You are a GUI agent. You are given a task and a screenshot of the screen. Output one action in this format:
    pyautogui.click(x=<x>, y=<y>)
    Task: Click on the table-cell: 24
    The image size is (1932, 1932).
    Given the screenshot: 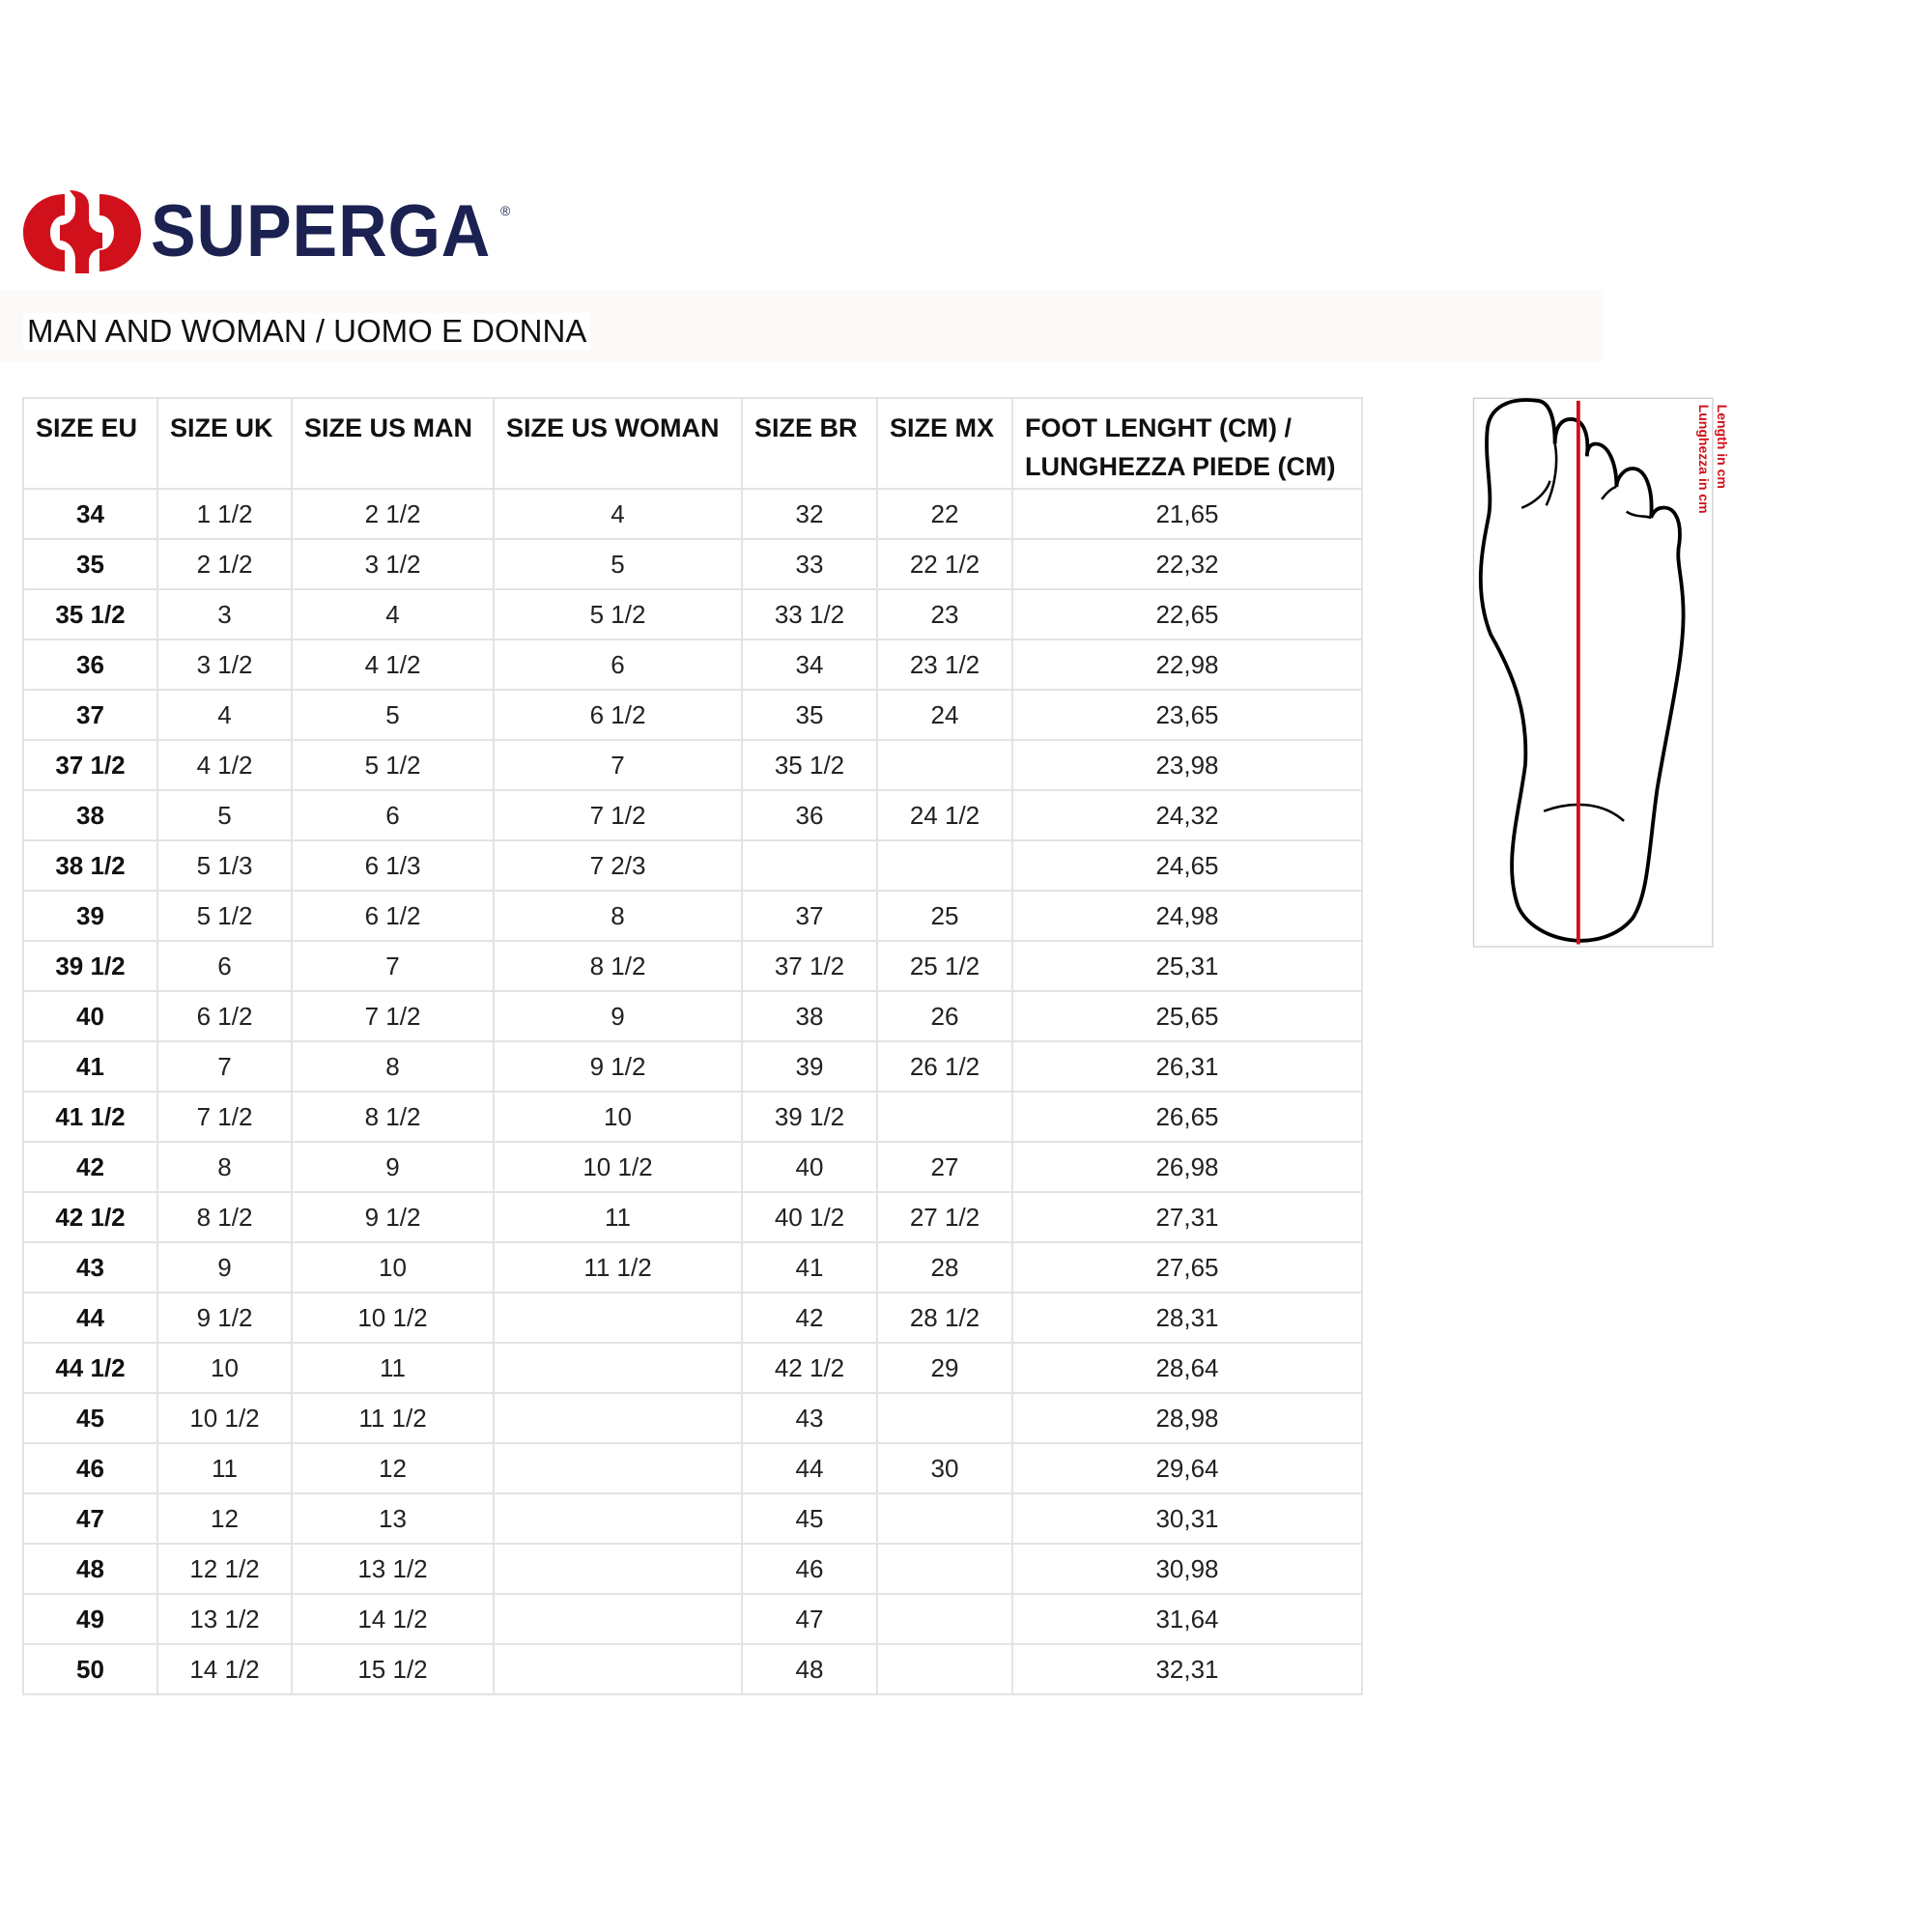 What is the action you would take?
    pyautogui.click(x=944, y=715)
    